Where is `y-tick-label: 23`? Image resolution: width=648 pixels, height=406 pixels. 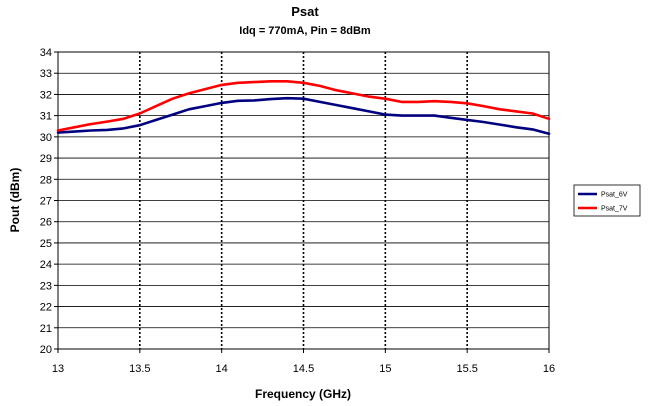
y-tick-label: 23 is located at coordinates (46, 286).